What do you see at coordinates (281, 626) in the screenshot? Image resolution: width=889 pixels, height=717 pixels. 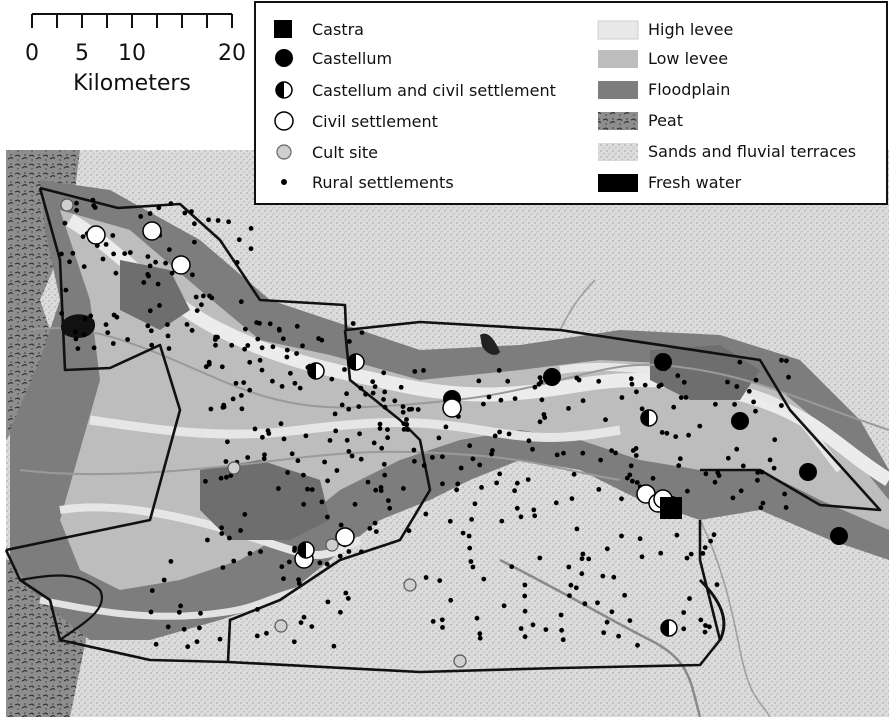 I see `cult-site` at bounding box center [281, 626].